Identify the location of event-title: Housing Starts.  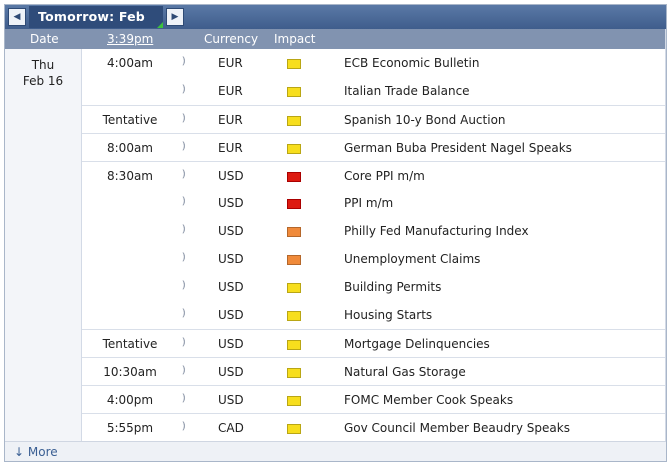
(388, 315).